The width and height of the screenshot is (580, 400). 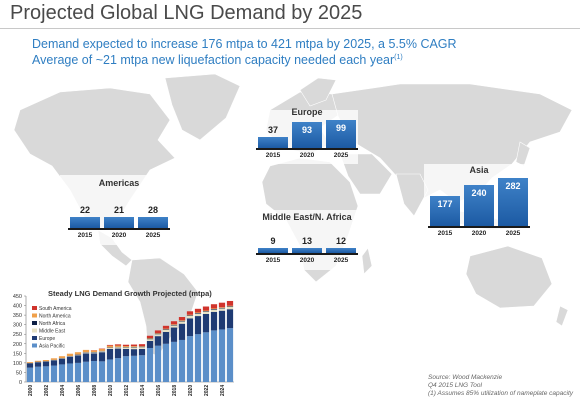 I want to click on bar-asia-pacific-2015, so click(x=150, y=364).